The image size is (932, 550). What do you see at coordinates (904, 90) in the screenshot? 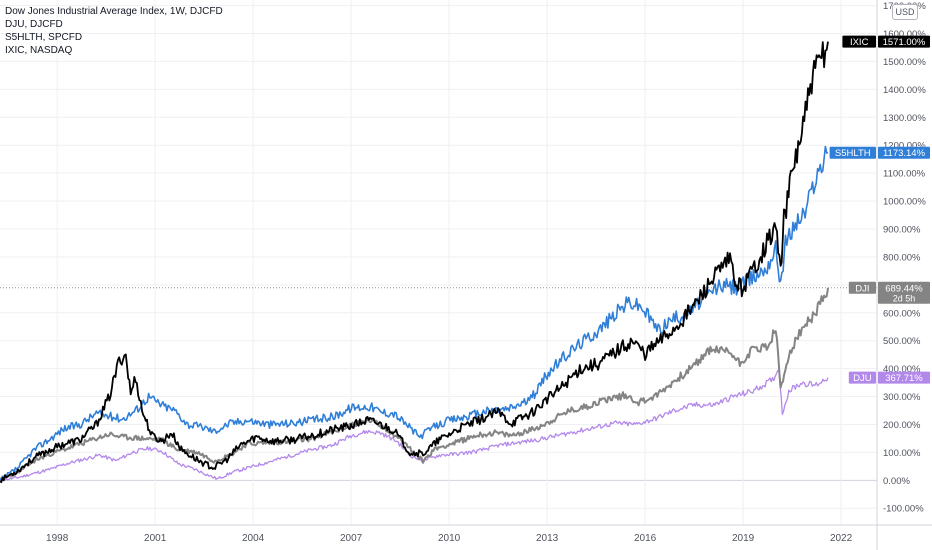
I see `y-tick-label: 1400.00%` at bounding box center [904, 90].